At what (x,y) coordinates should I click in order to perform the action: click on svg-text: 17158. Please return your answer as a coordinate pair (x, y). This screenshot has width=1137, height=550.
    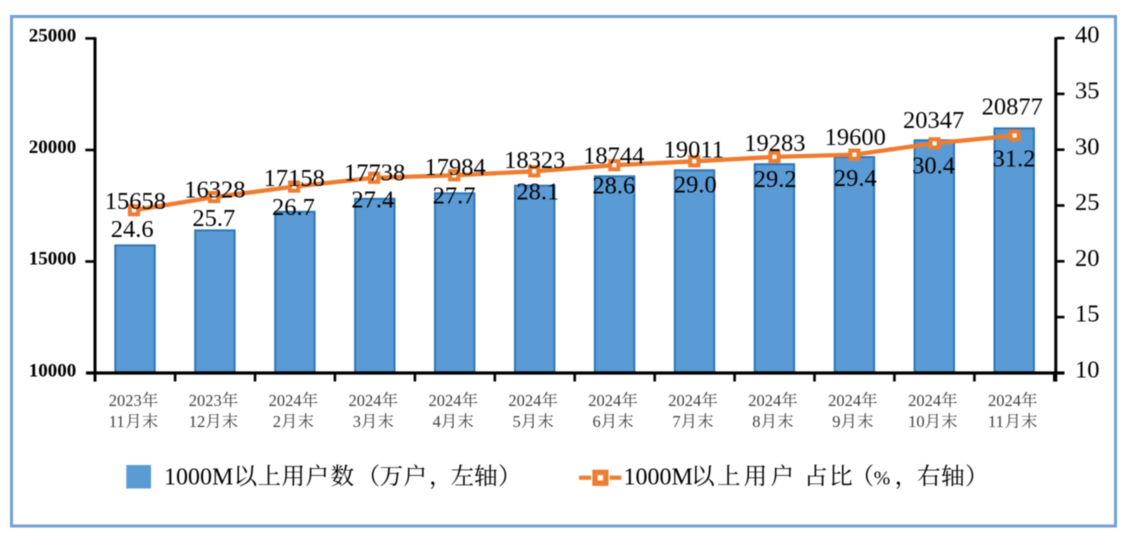
    Looking at the image, I should click on (294, 178).